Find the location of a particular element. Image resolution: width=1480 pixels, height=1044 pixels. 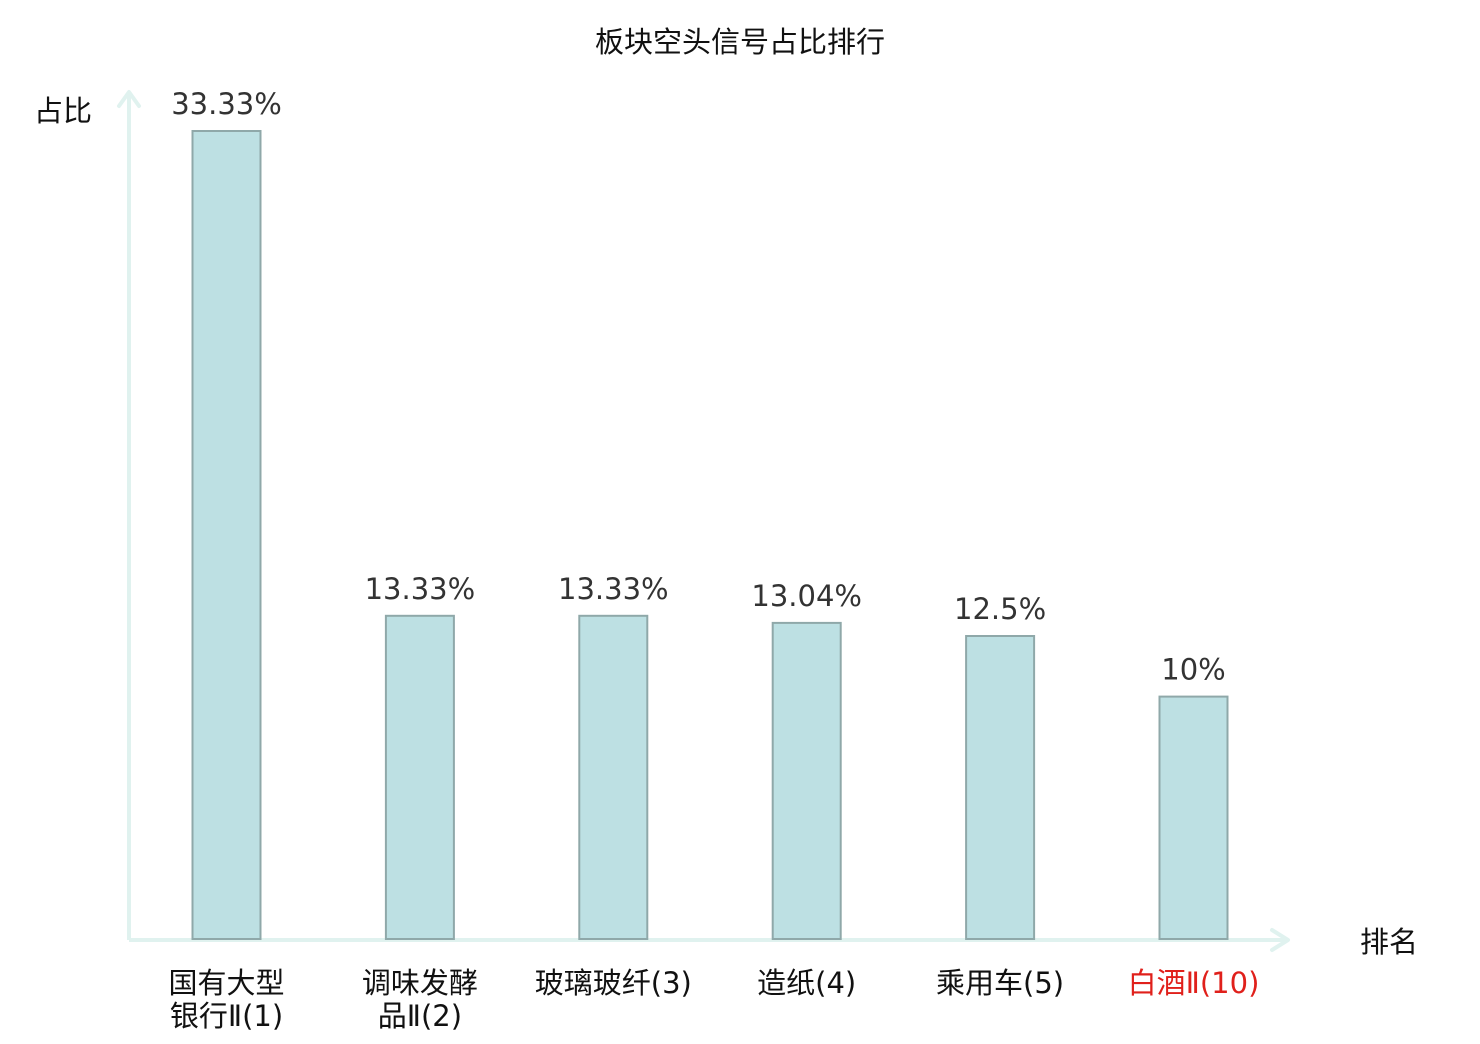

x-axis-arrow-icon is located at coordinates (1280, 940).